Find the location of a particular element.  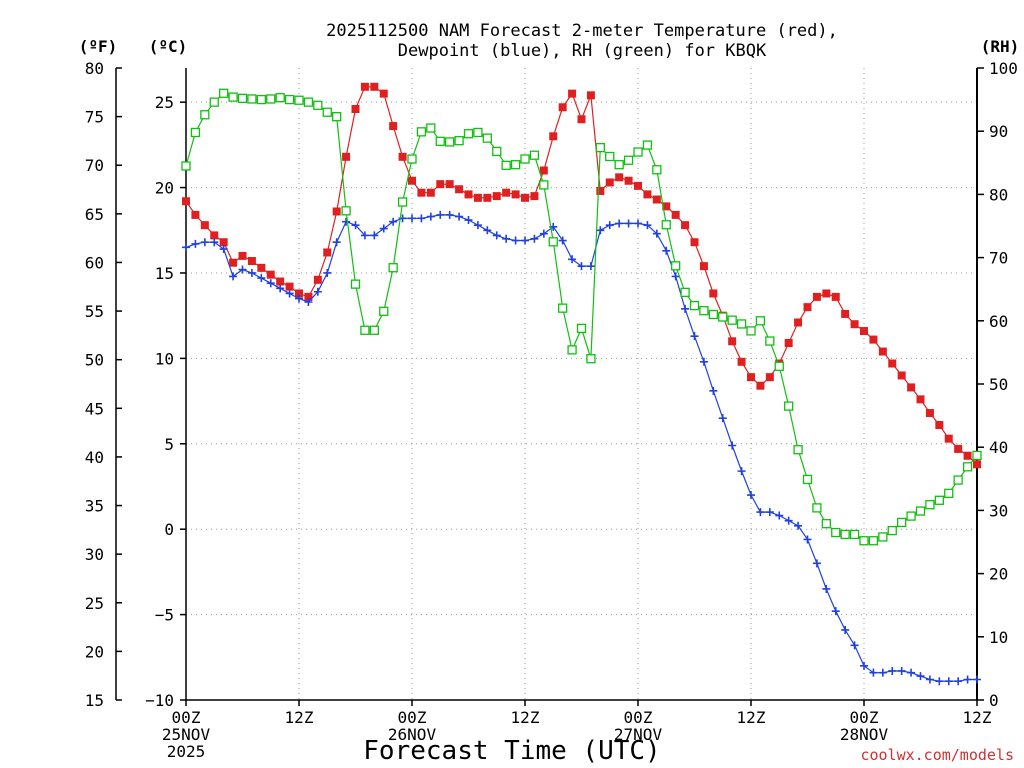

fahrenheit-tick-label: 80 is located at coordinates (94, 68).